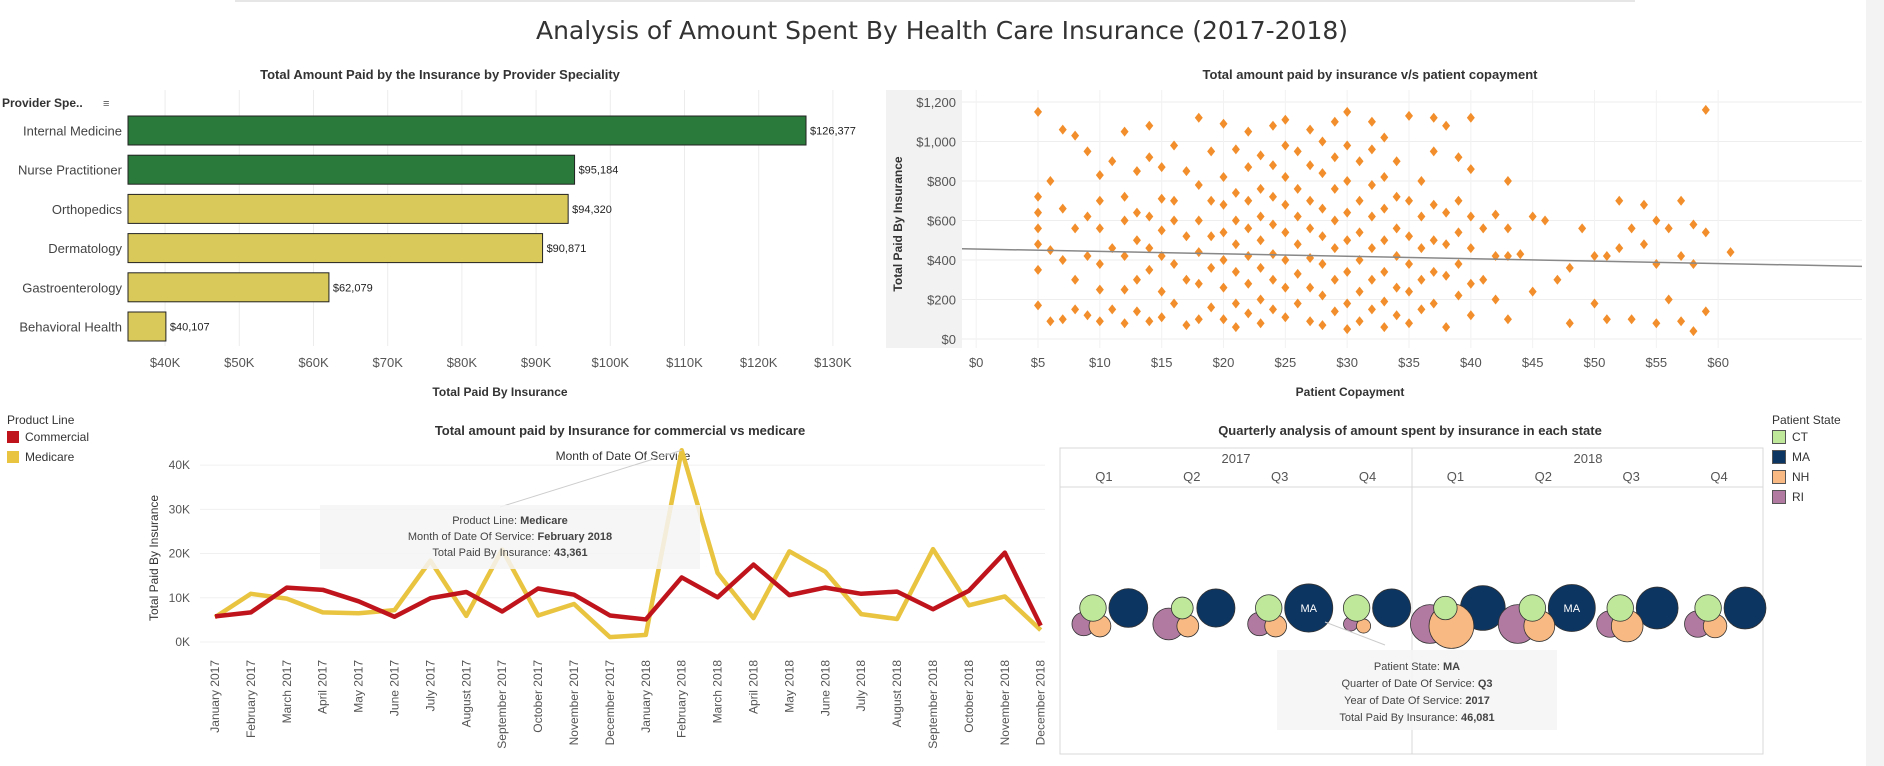 This screenshot has height=766, width=1884. Describe the element at coordinates (935, 1) in the screenshot. I see `top-divider` at that location.